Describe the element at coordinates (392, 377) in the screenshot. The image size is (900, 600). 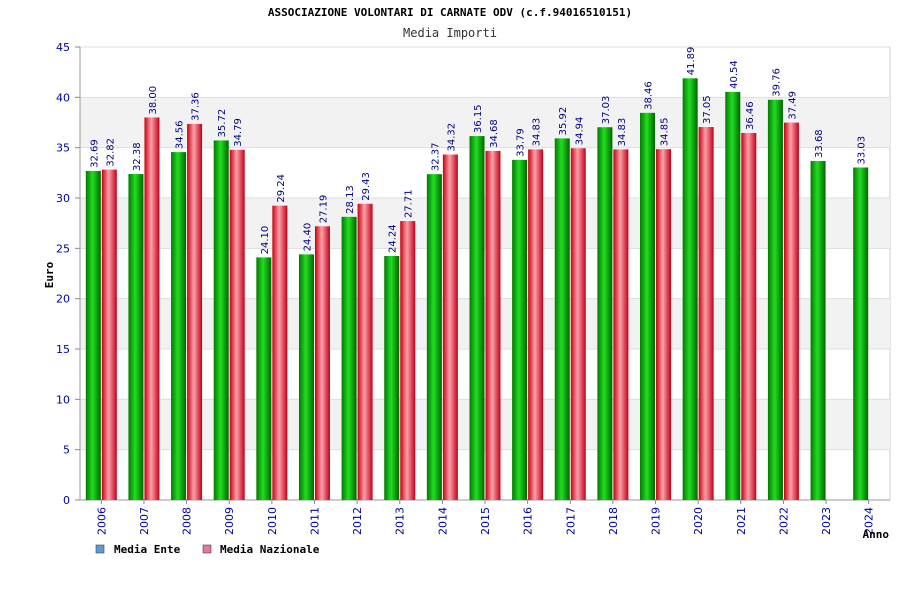
I see `bar-media-ente-2013` at that location.